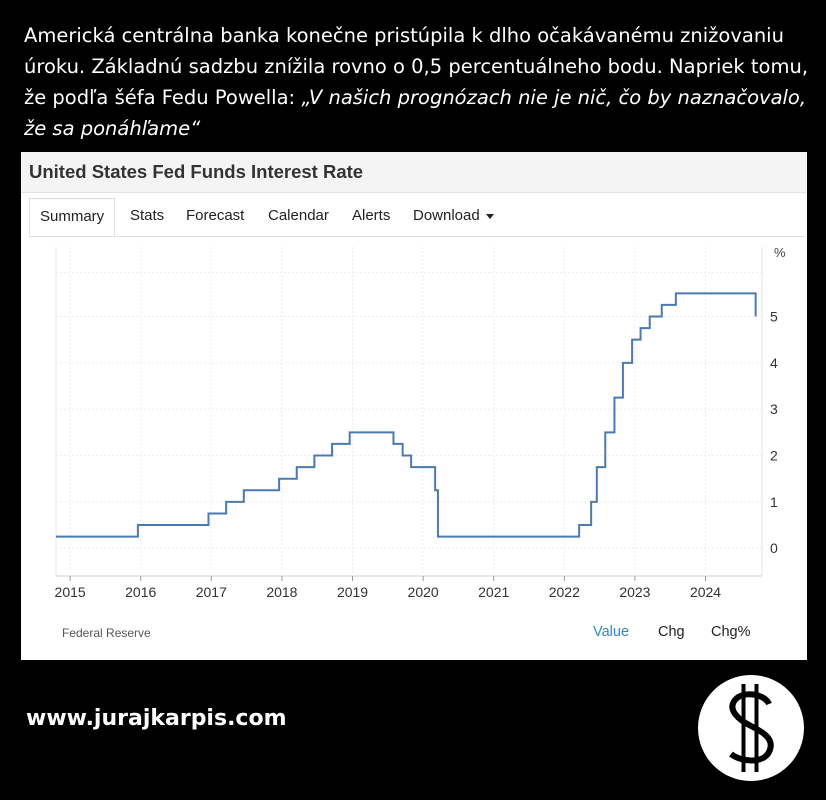 The width and height of the screenshot is (826, 800). I want to click on footer-tab-chg: Chg, so click(671, 632).